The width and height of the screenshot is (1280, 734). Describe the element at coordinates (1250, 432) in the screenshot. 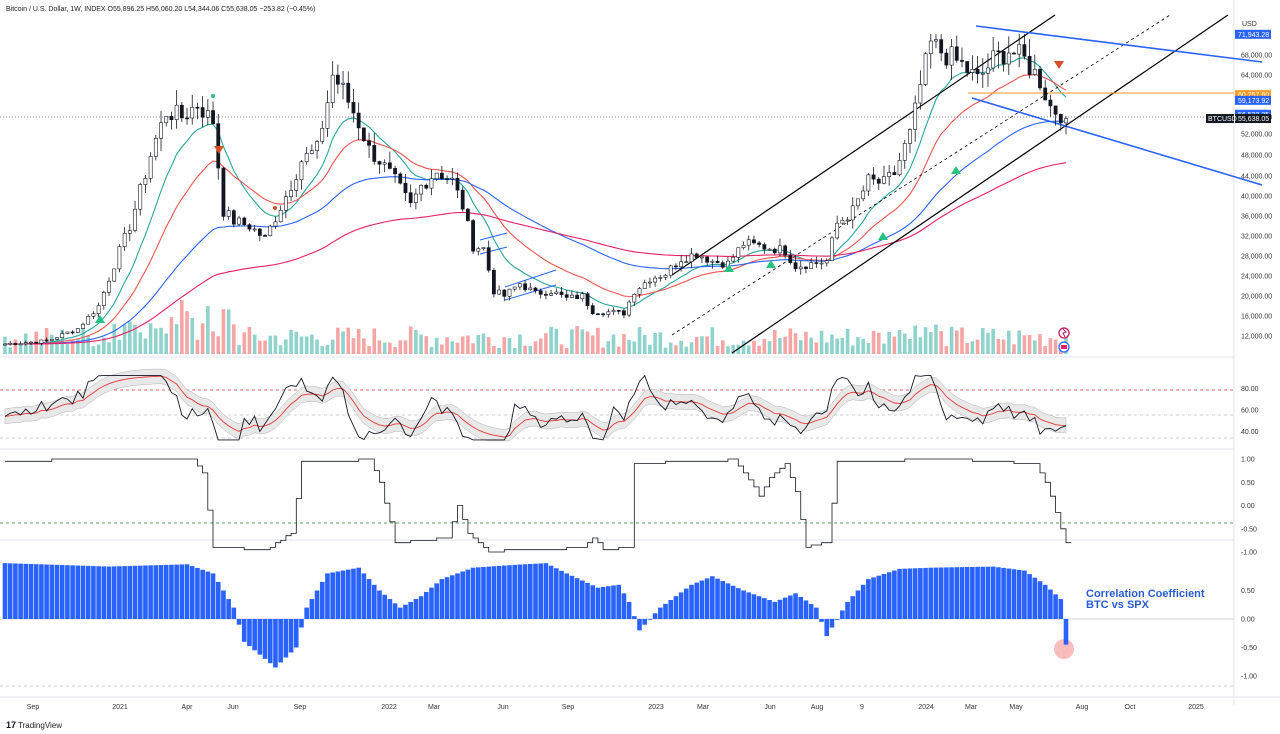

I see `rsi-tick-label: 40.00` at that location.